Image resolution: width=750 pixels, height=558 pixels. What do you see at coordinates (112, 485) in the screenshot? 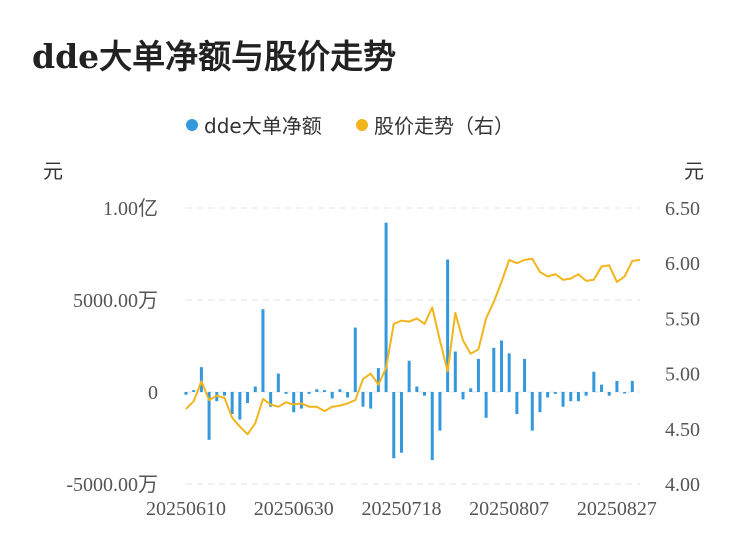
I see `left-axis-tick-label: -5000.00万` at bounding box center [112, 485].